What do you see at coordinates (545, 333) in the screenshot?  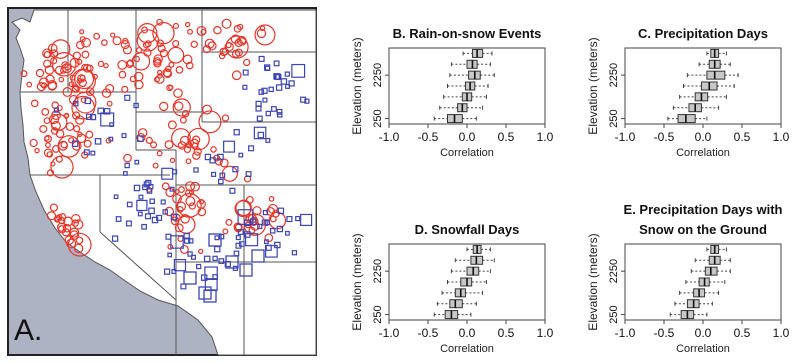 I see `x-tick-label: 1.0` at bounding box center [545, 333].